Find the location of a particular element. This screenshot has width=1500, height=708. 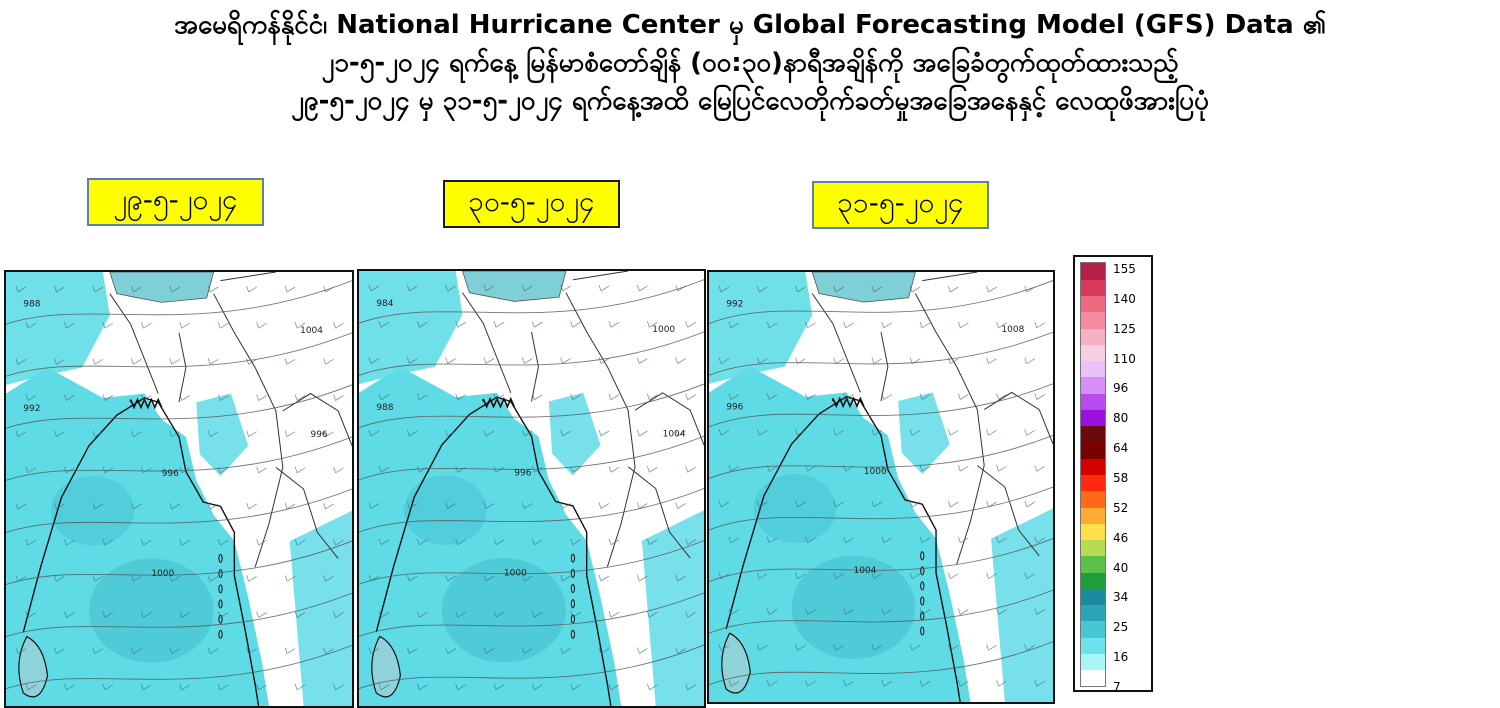

legend-tick-label: 64 is located at coordinates (1121, 448).